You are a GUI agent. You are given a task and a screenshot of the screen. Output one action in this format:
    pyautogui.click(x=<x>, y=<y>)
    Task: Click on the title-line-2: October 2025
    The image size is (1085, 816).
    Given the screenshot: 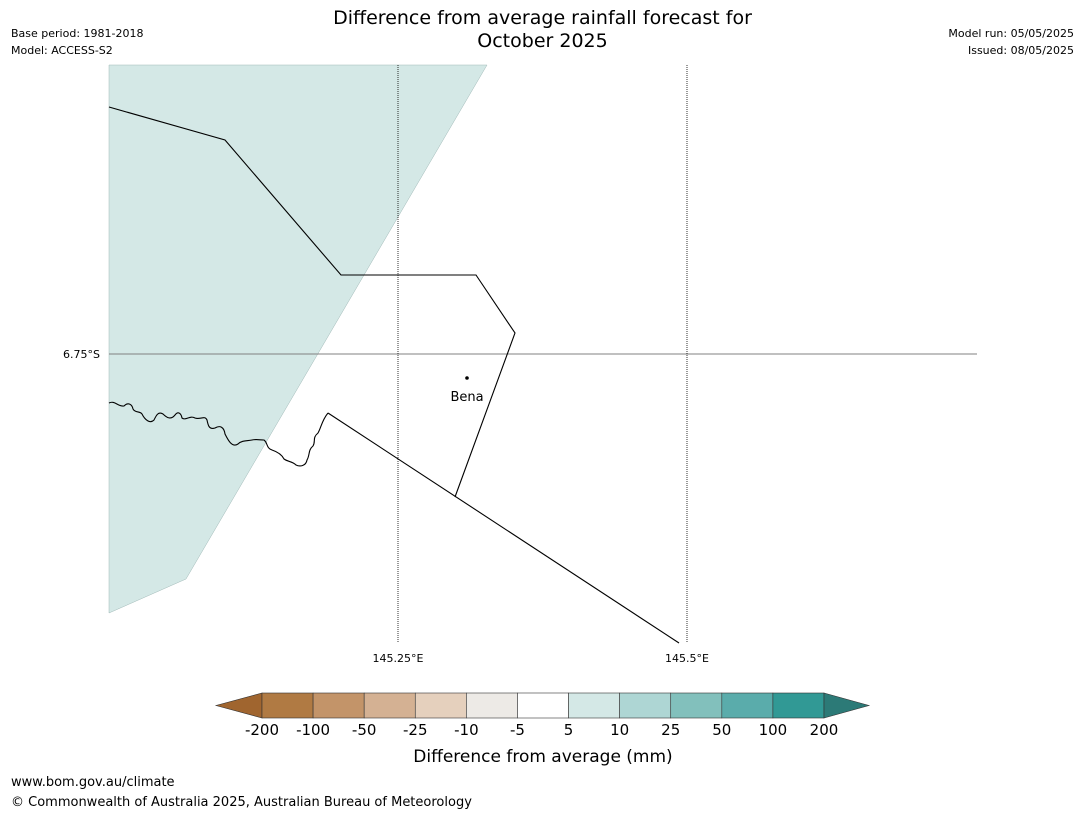 What is the action you would take?
    pyautogui.click(x=542, y=41)
    